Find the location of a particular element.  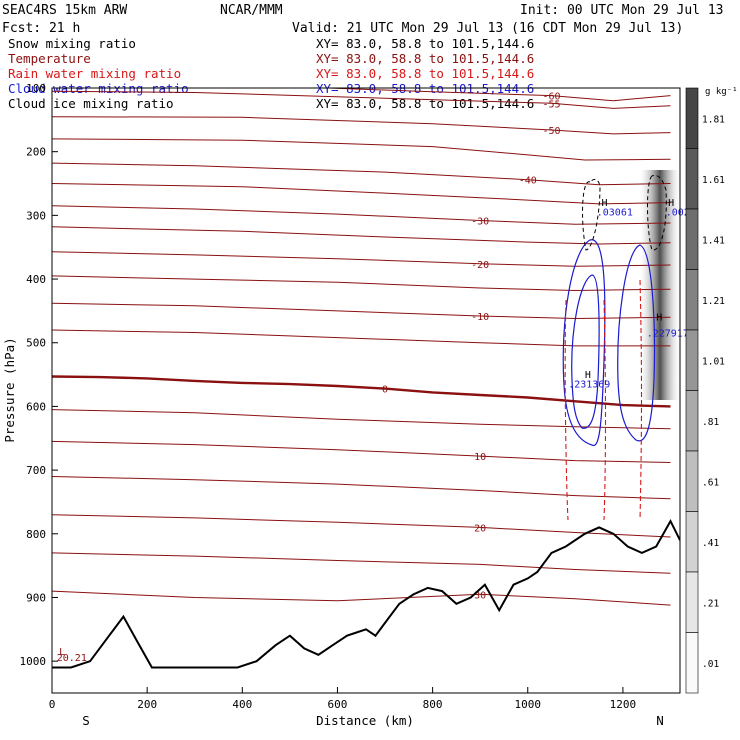

legend-rain-xy: XY= 83.0, 58.8 to 101.5,144.6 is located at coordinates (425, 73).